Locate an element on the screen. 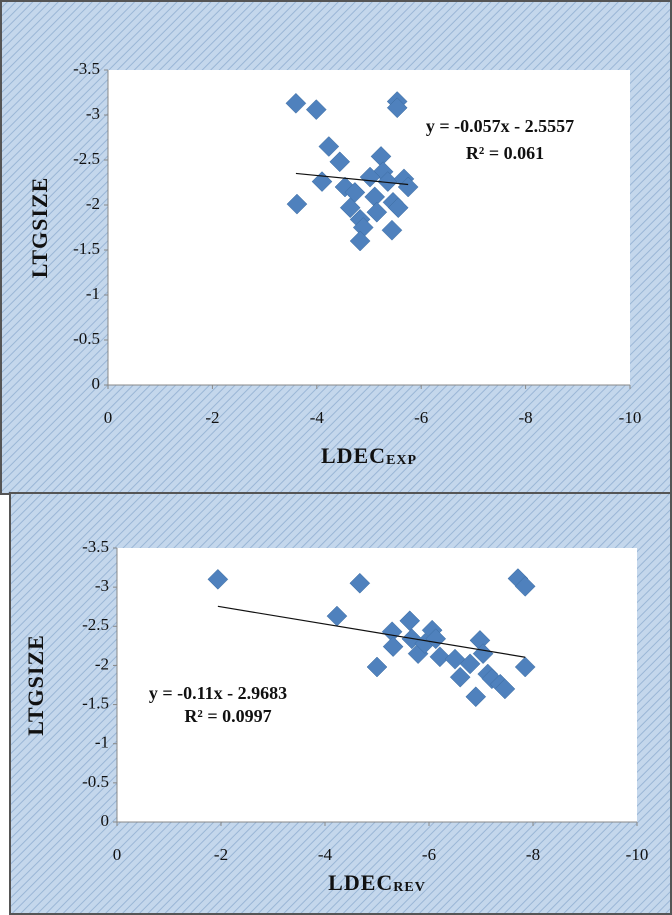  trendline-equation: y = -0.057x - 2.5557 is located at coordinates (500, 126).